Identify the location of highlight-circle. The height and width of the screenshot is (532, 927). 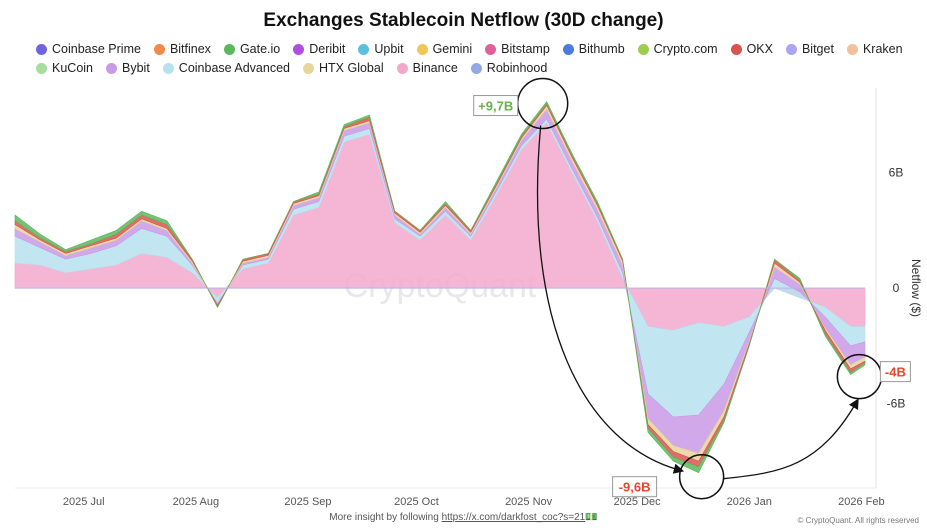
(701, 476).